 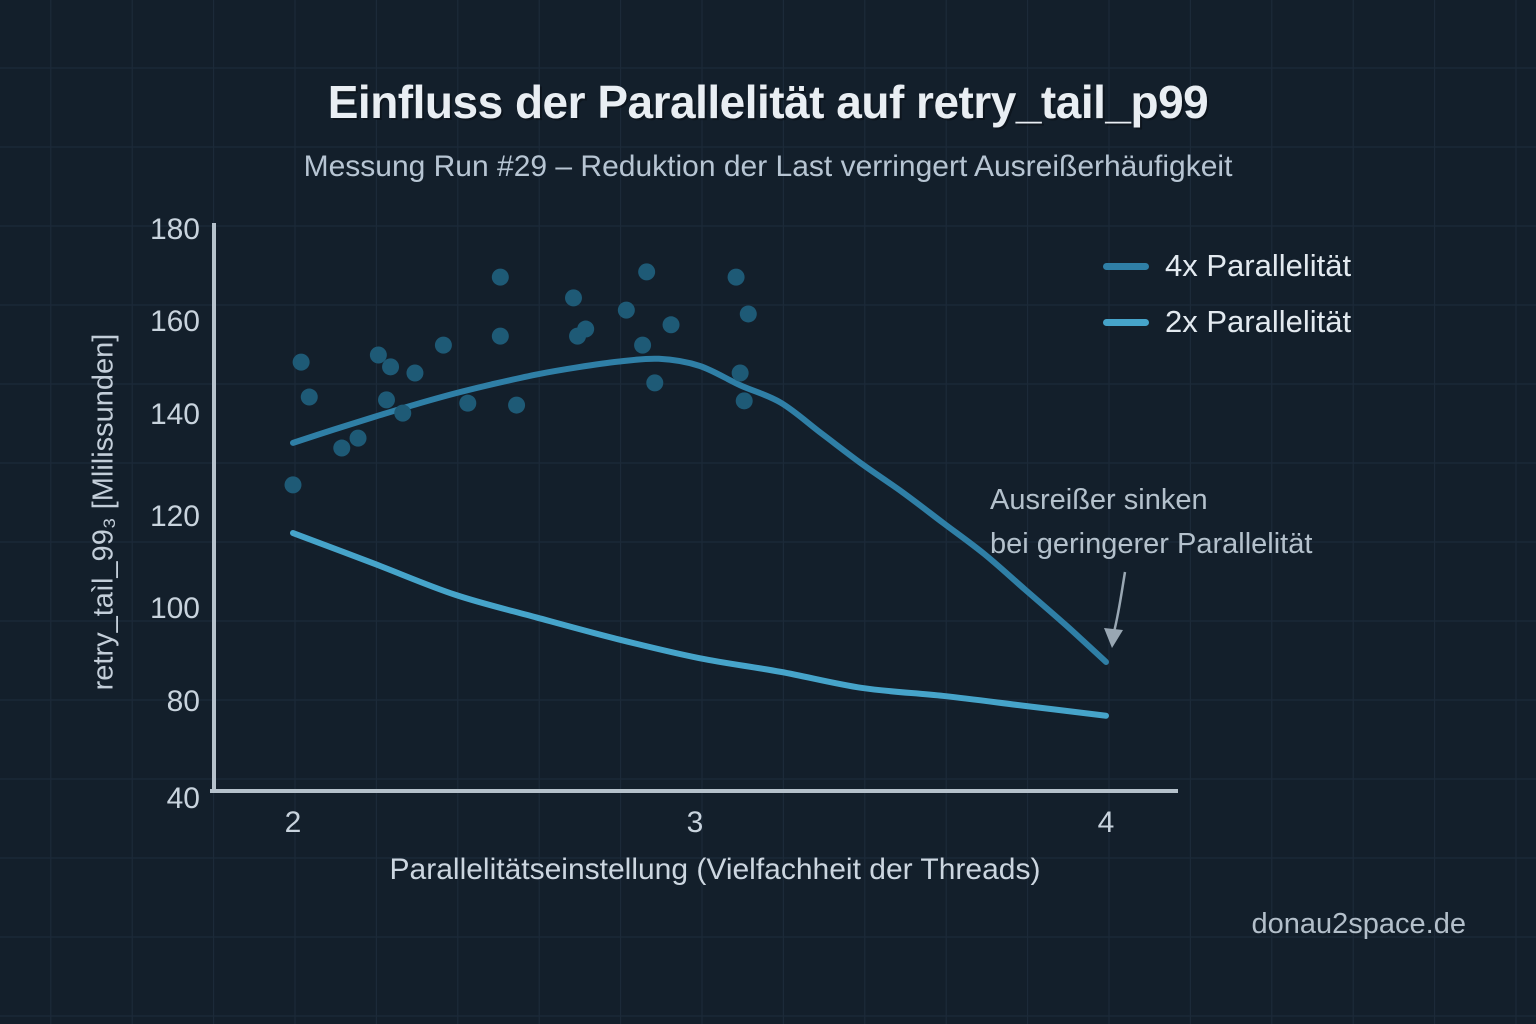 What do you see at coordinates (293, 822) in the screenshot?
I see `x-tick-2: 2` at bounding box center [293, 822].